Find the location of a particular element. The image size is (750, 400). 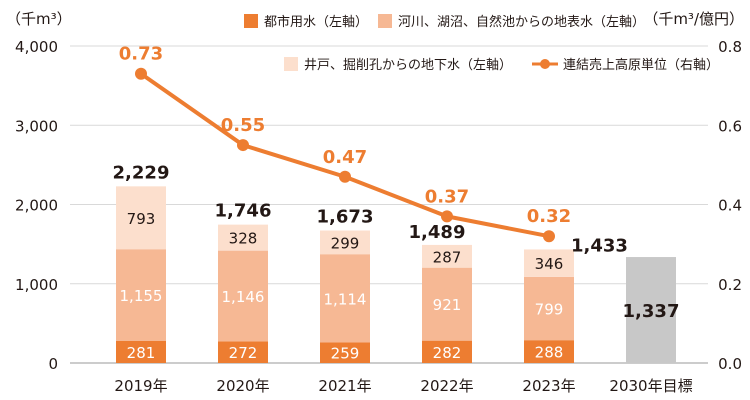

segment-label: 272 is located at coordinates (243, 353).